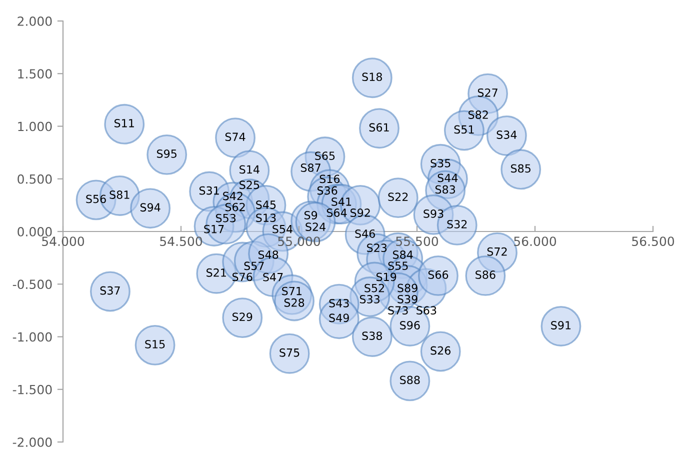 This screenshot has height=457, width=678. Describe the element at coordinates (299, 241) in the screenshot. I see `x-tick-label: 55.000` at that location.